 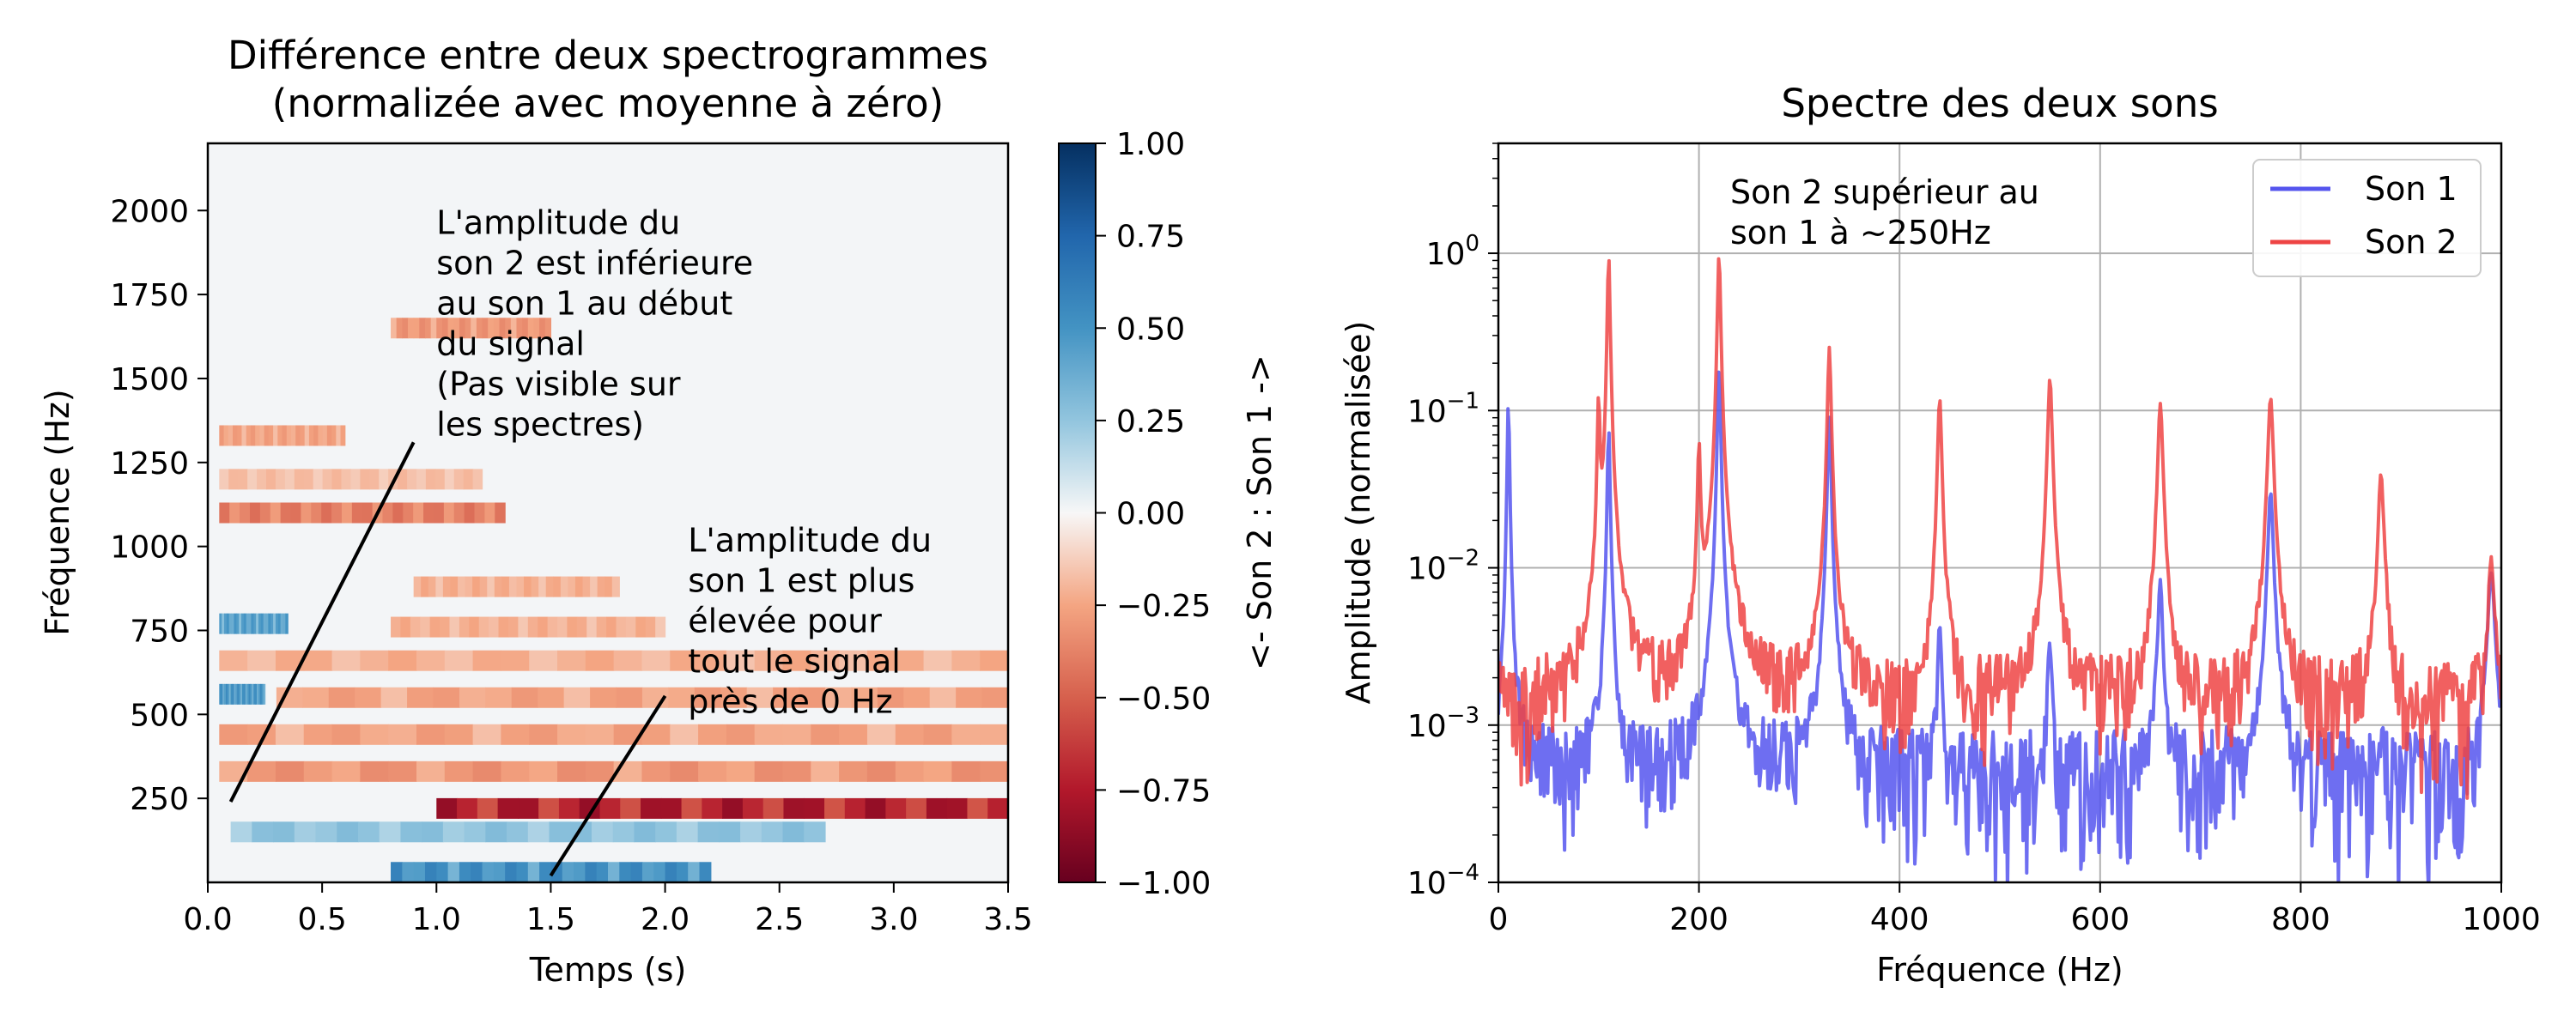 What do you see at coordinates (1163, 699) in the screenshot?
I see `colorbar-tick-label: −0.50` at bounding box center [1163, 699].